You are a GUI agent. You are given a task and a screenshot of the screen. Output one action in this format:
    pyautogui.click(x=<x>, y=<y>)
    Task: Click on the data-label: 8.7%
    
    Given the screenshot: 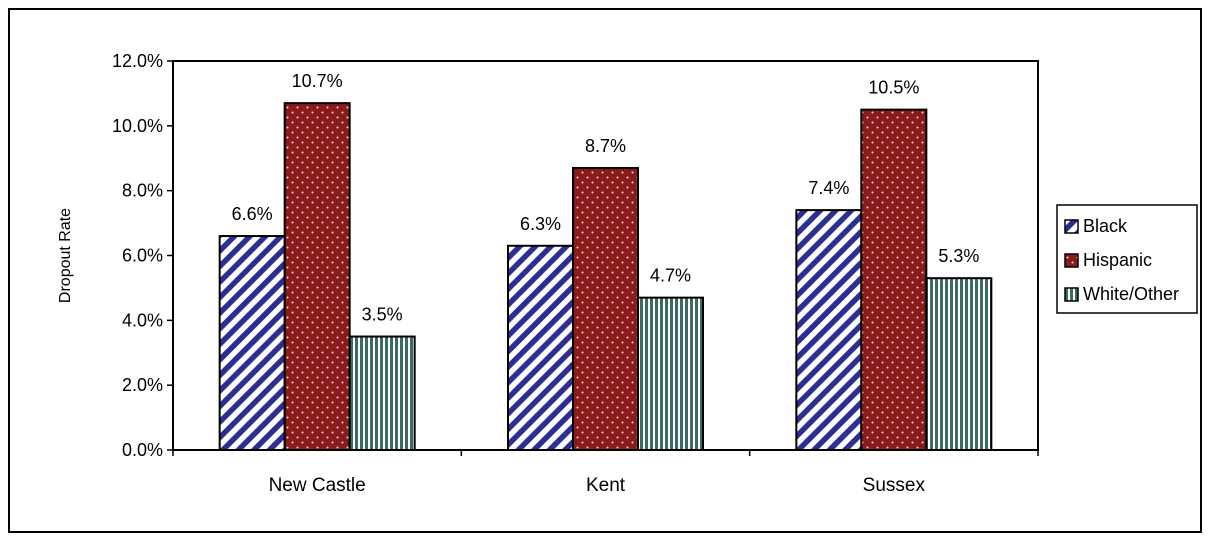 What is the action you would take?
    pyautogui.click(x=605, y=146)
    